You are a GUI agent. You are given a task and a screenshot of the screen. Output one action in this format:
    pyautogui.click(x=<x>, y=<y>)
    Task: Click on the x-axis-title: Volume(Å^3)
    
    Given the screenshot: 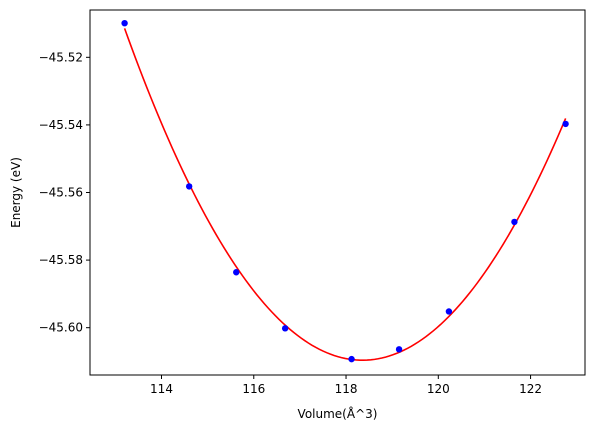 What is the action you would take?
    pyautogui.click(x=338, y=413)
    